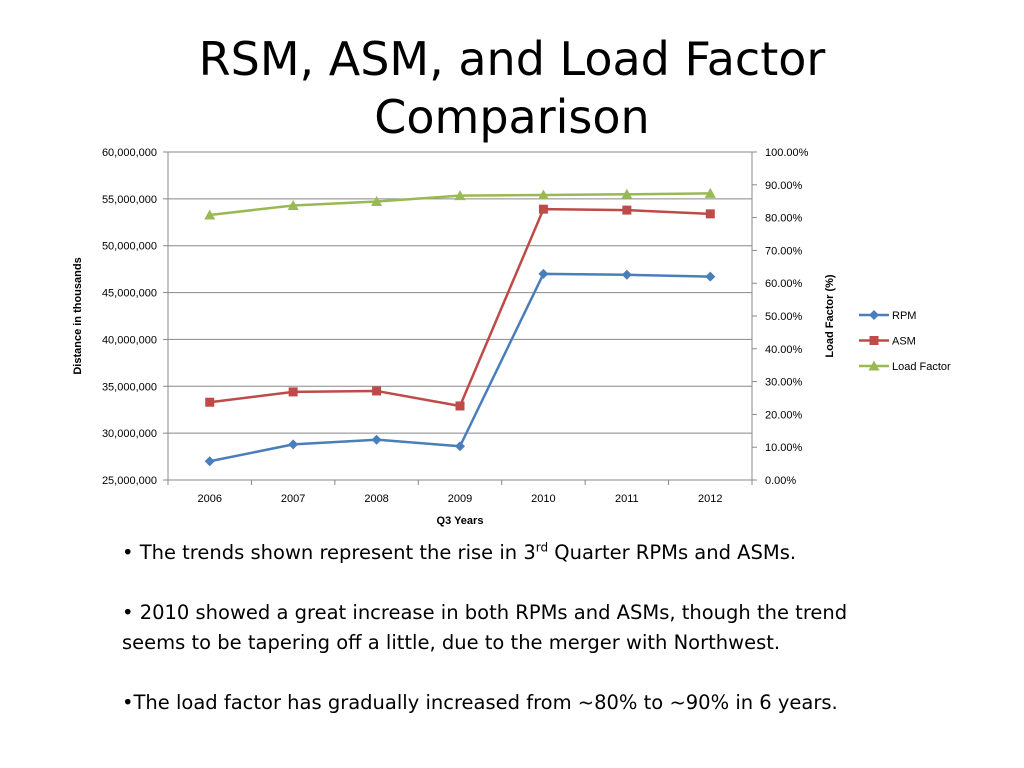 The image size is (1024, 768). Describe the element at coordinates (129, 434) in the screenshot. I see `y-tick-label: 30,000,000` at that location.